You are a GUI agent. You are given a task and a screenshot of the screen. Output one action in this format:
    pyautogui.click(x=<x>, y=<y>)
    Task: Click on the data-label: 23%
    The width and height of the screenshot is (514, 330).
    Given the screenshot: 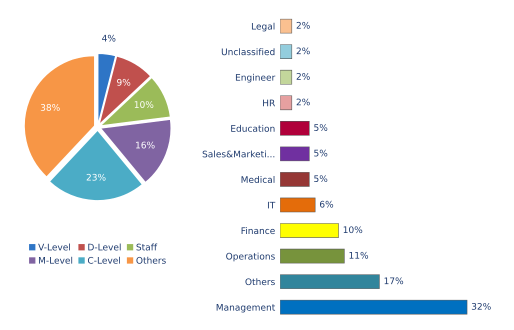 What is the action you would take?
    pyautogui.click(x=96, y=177)
    